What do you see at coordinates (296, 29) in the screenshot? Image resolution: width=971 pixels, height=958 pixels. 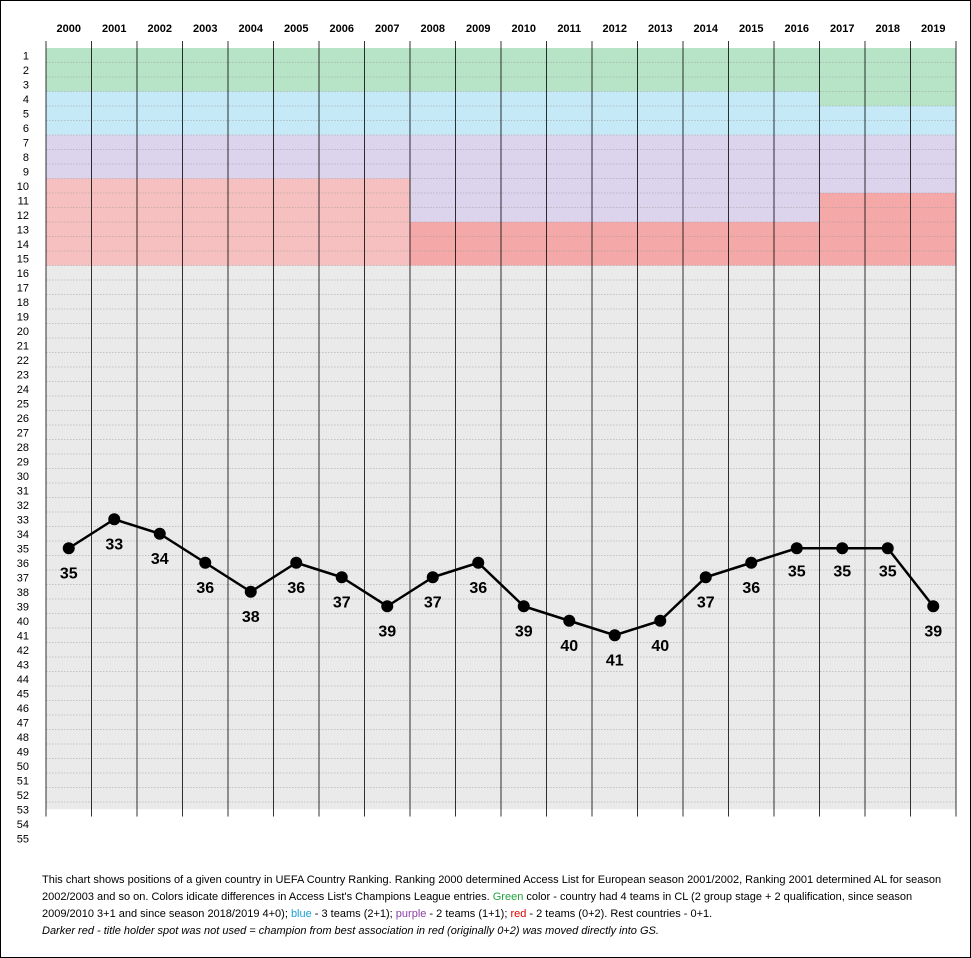 I see `year-label: 2005` at bounding box center [296, 29].